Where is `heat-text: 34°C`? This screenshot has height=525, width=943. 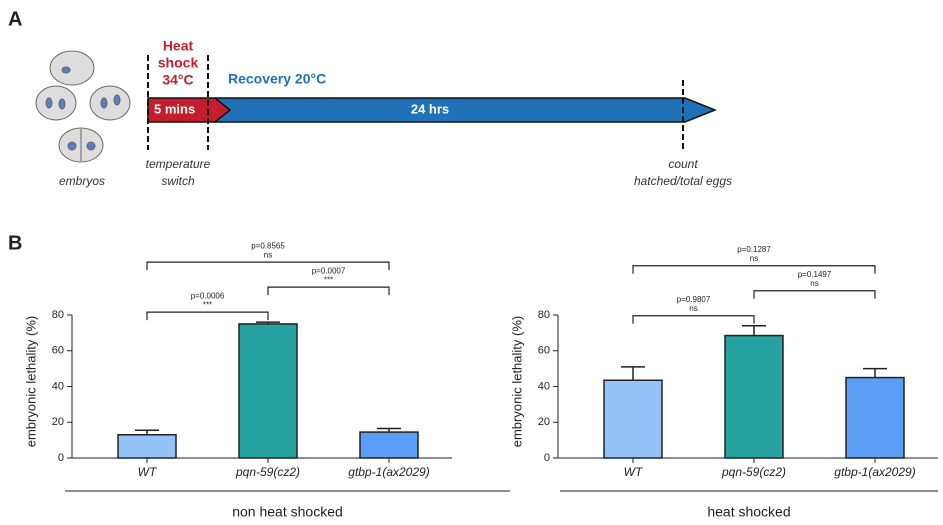 heat-text: 34°C is located at coordinates (177, 80).